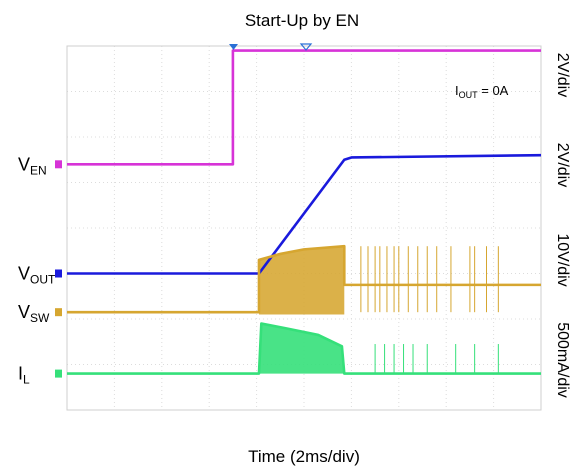 This screenshot has height=472, width=576. What do you see at coordinates (58, 273) in the screenshot?
I see `vout-marker-icon` at bounding box center [58, 273].